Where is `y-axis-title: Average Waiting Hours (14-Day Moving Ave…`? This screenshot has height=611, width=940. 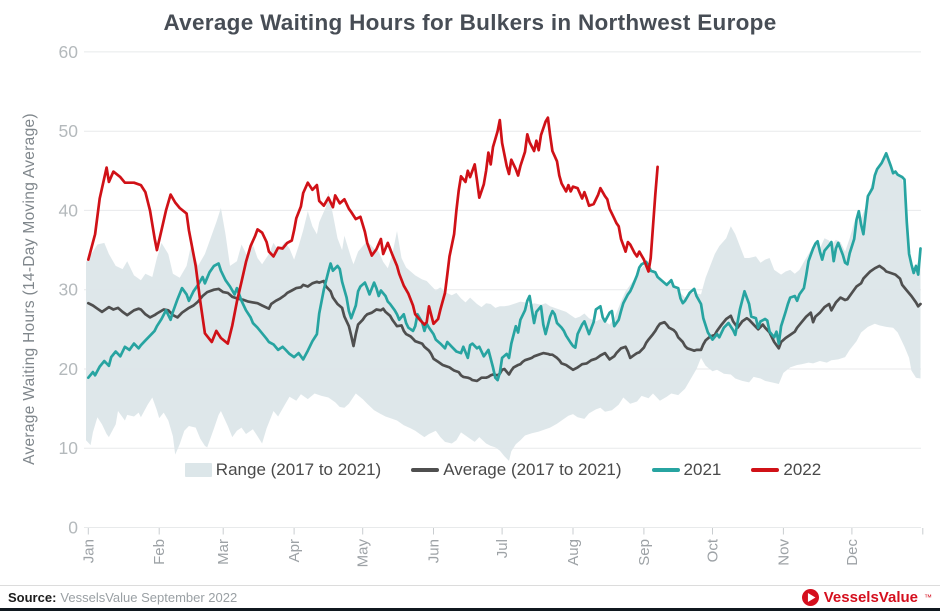 y-axis-title: Average Waiting Hours (14-Day Moving Ave… is located at coordinates (29, 289).